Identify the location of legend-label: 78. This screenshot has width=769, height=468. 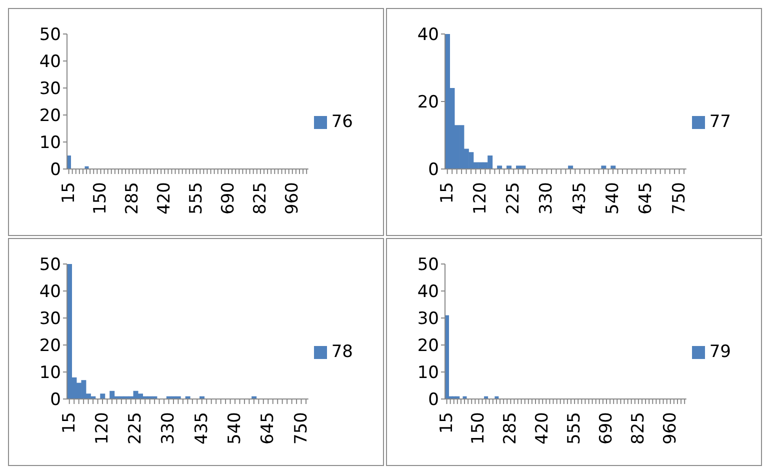
(342, 352).